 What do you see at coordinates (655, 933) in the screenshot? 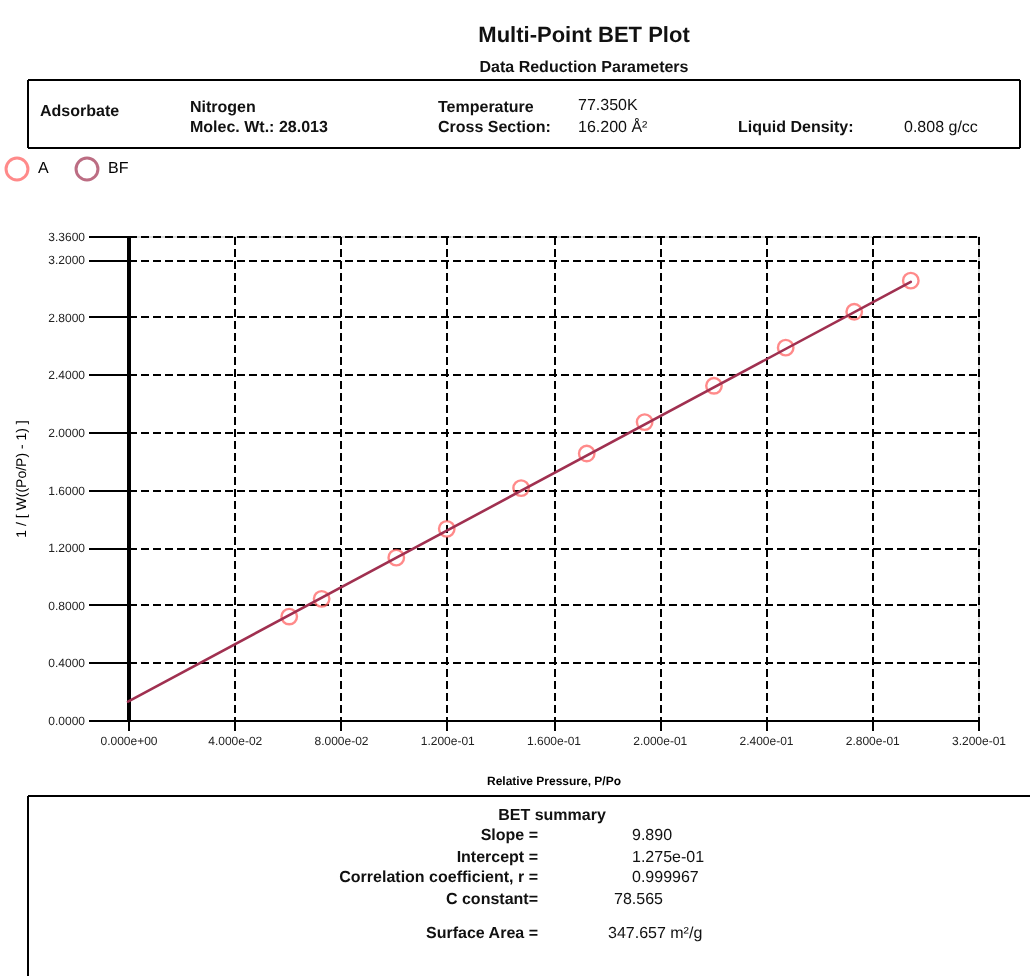
I see `text: 347.657 m²/g` at bounding box center [655, 933].